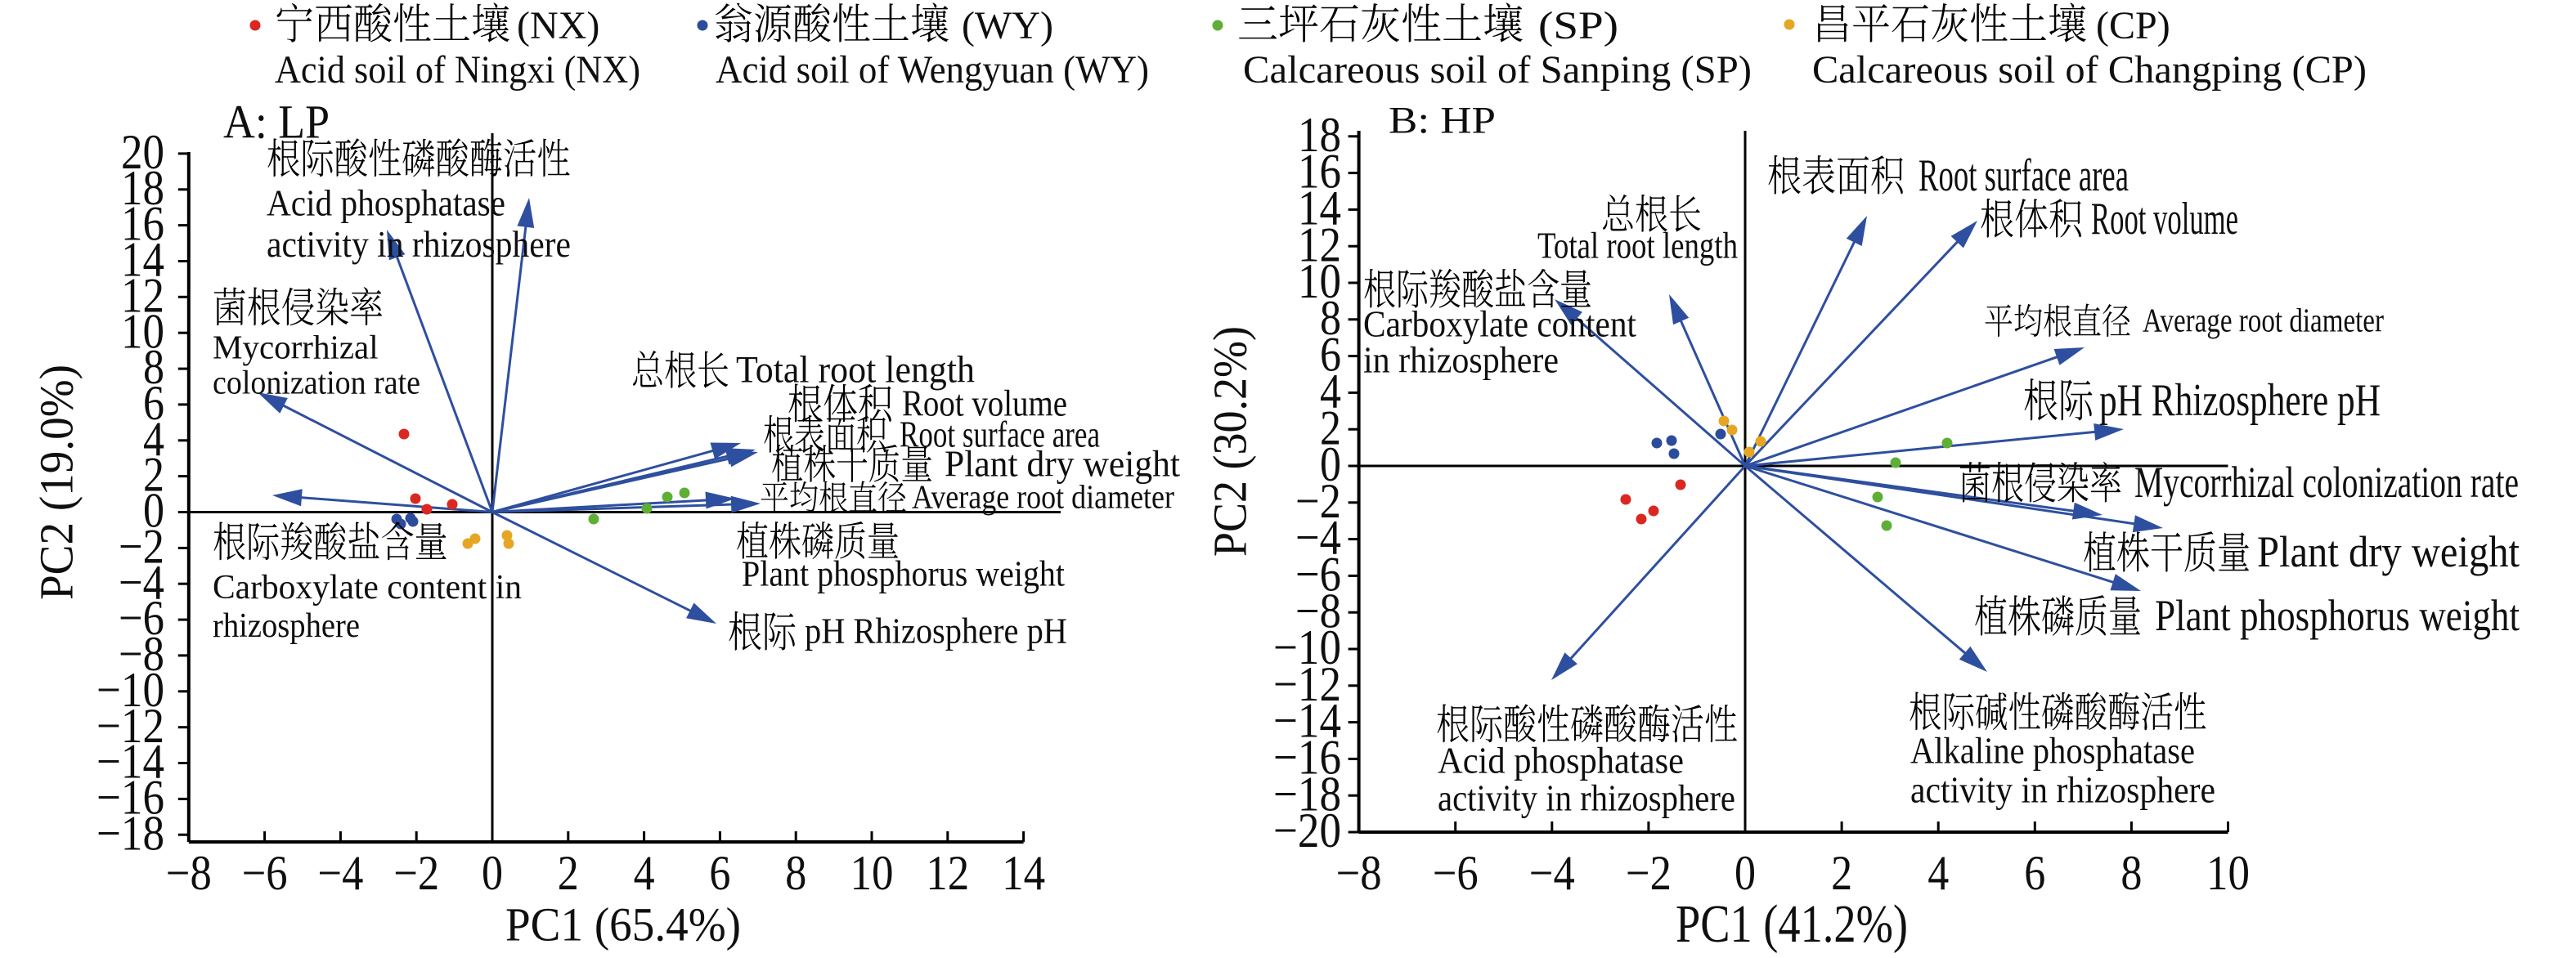 Image resolution: width=2576 pixels, height=958 pixels. I want to click on svg-text: PC2 (30.2%), so click(1229, 441).